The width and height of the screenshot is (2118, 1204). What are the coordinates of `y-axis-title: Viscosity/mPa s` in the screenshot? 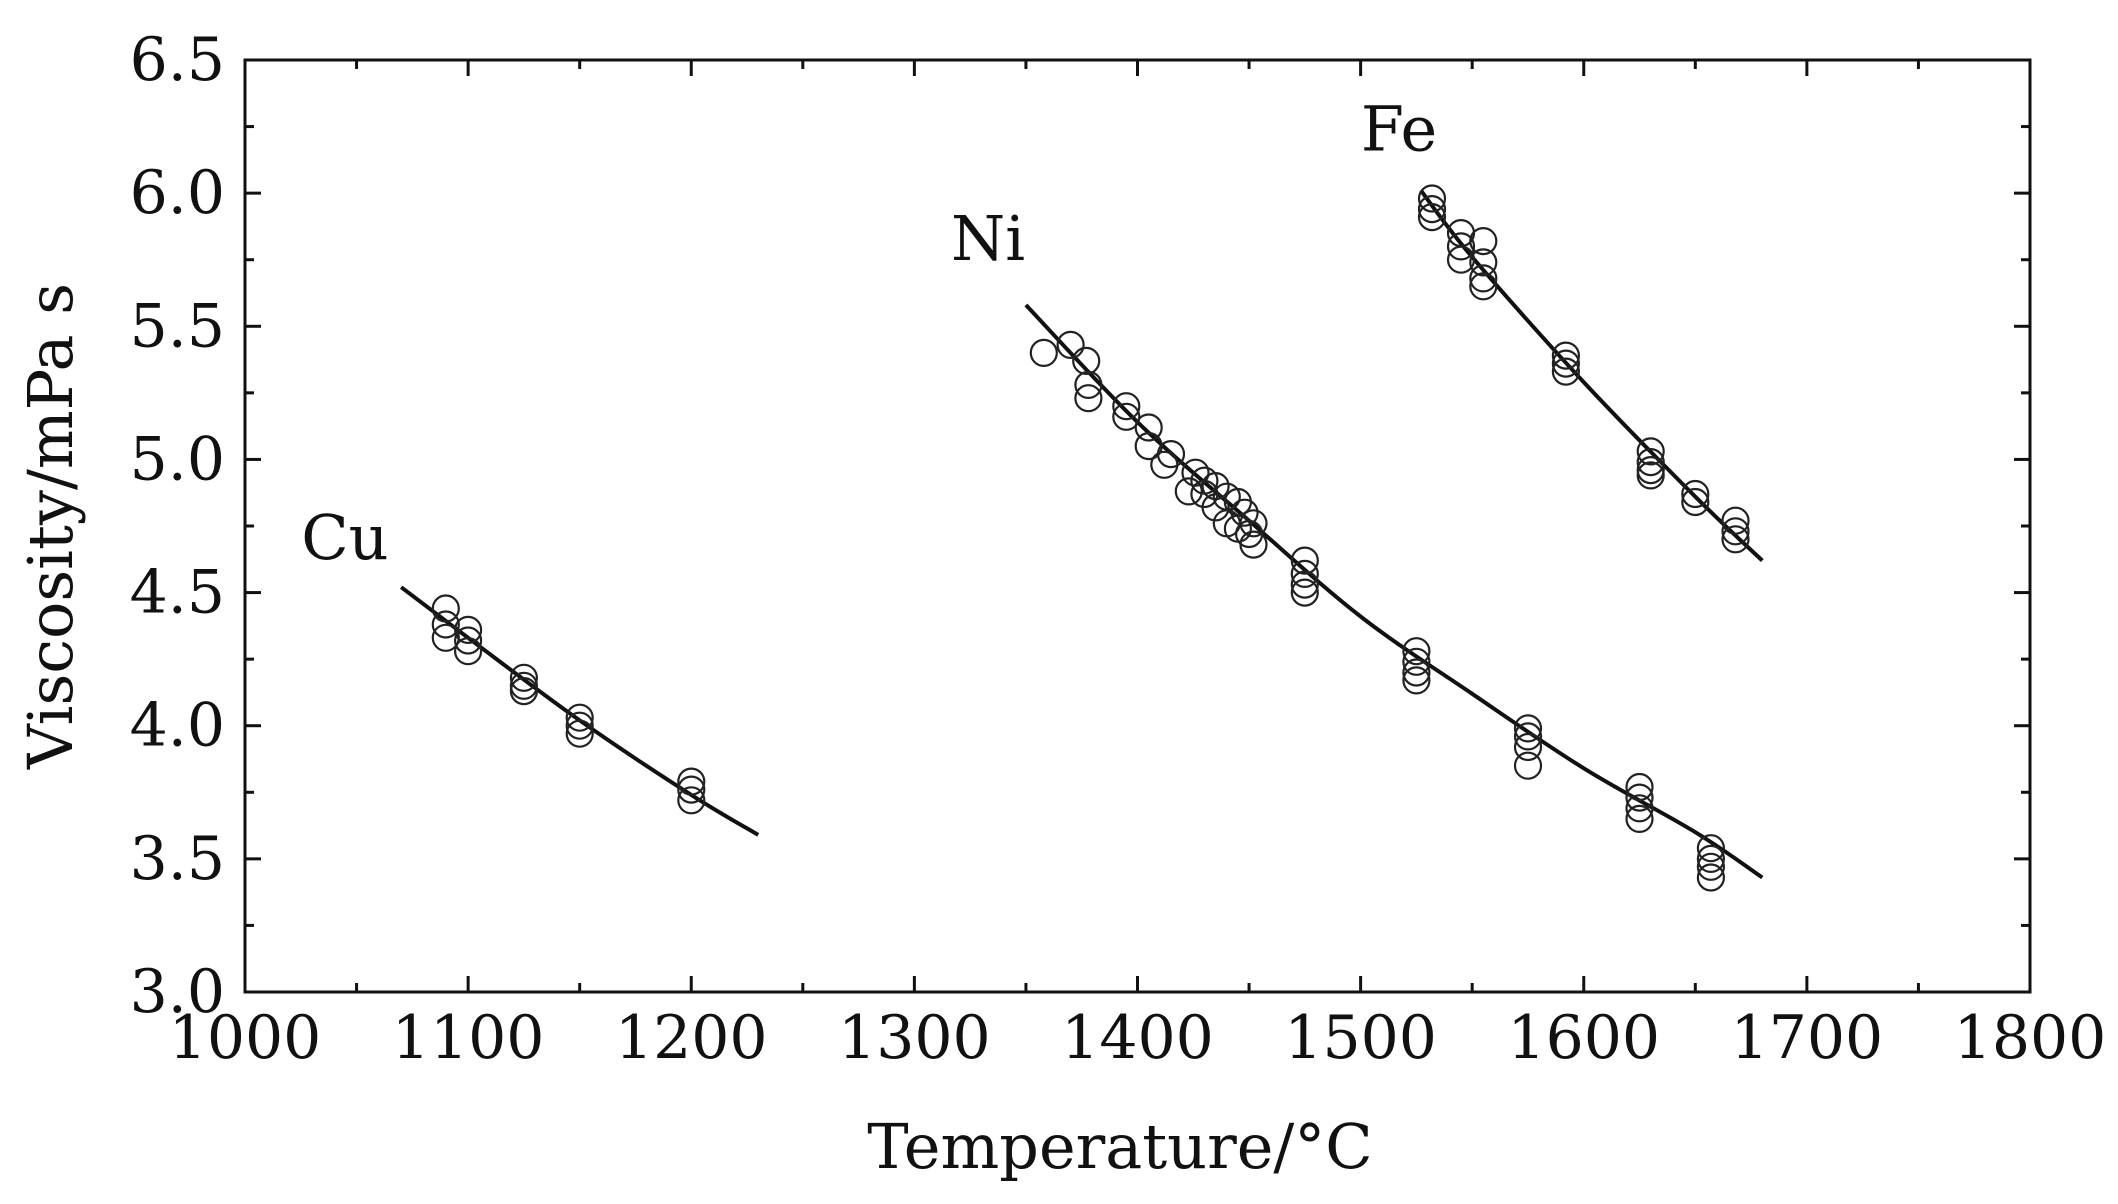 It's located at (50, 526).